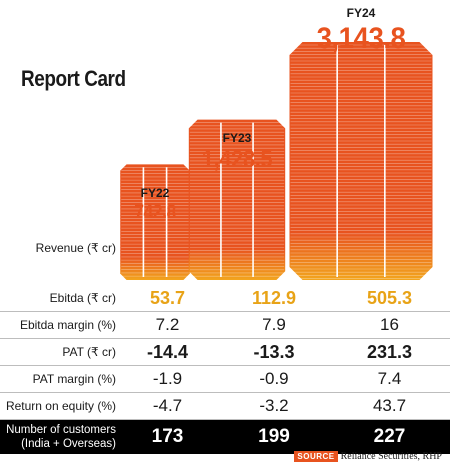 The width and height of the screenshot is (450, 467). I want to click on category-label-fy22: FY22, so click(155, 193).